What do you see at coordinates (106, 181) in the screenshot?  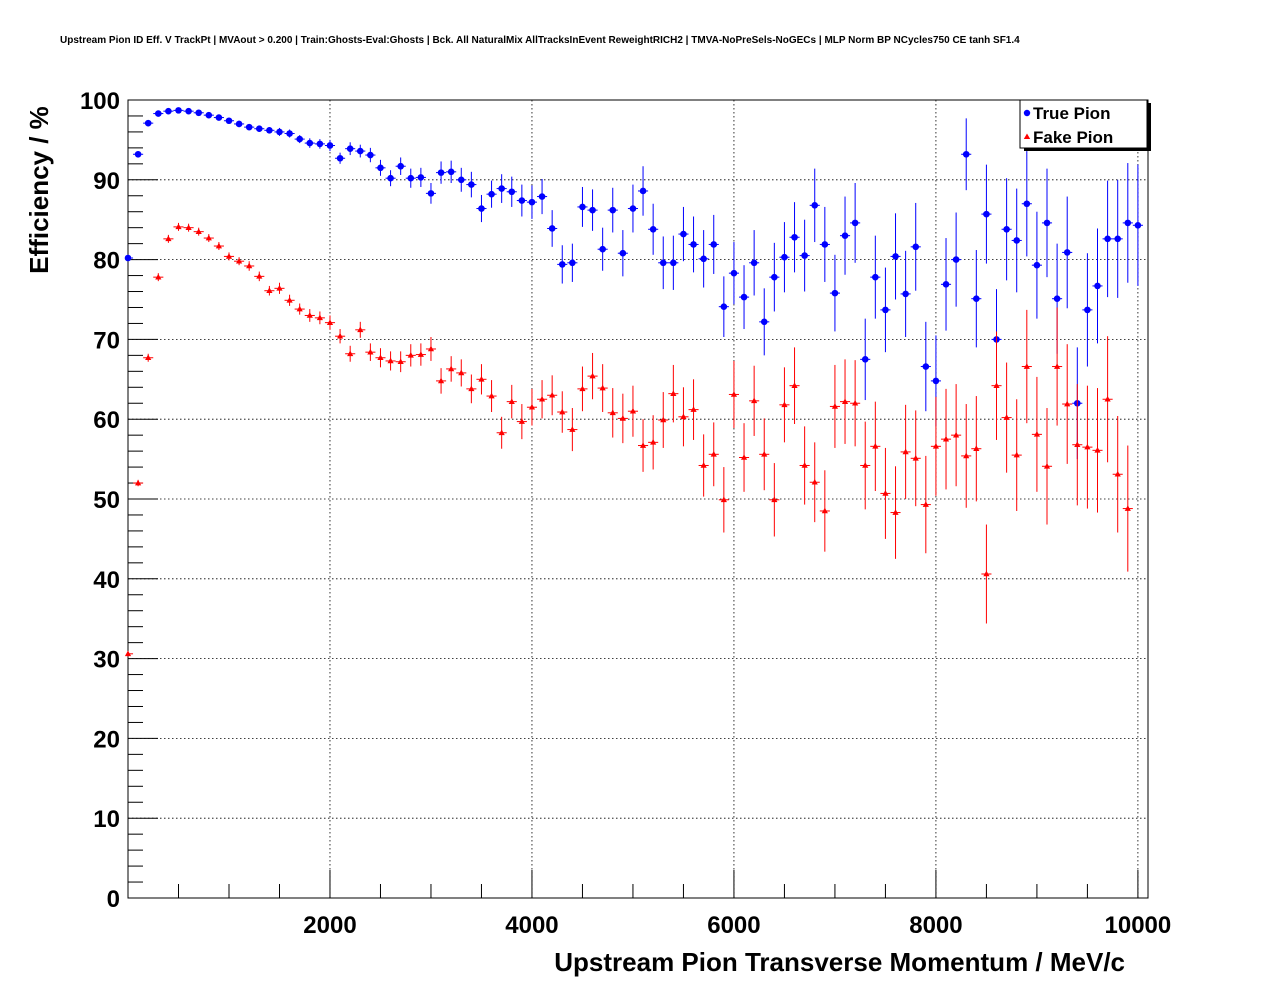 I see `y-tick-label: 90` at bounding box center [106, 181].